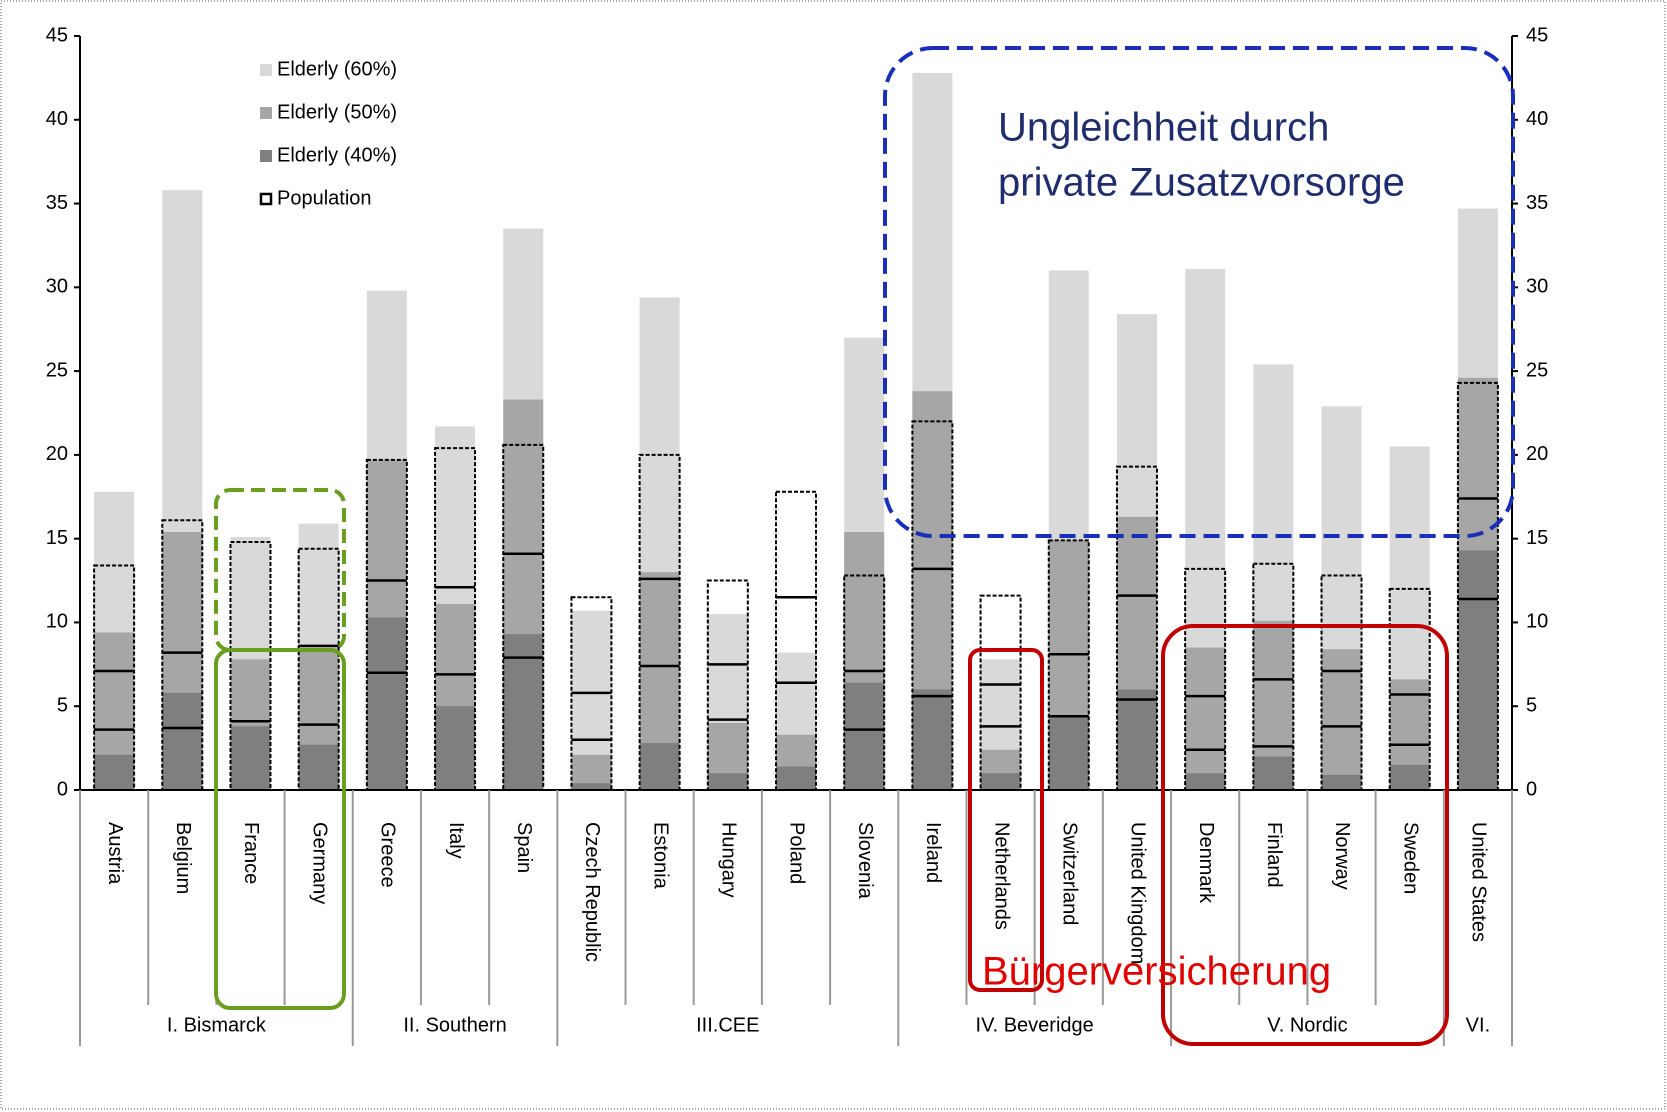 The height and width of the screenshot is (1112, 1667). What do you see at coordinates (57, 622) in the screenshot?
I see `y-tick-label: 10` at bounding box center [57, 622].